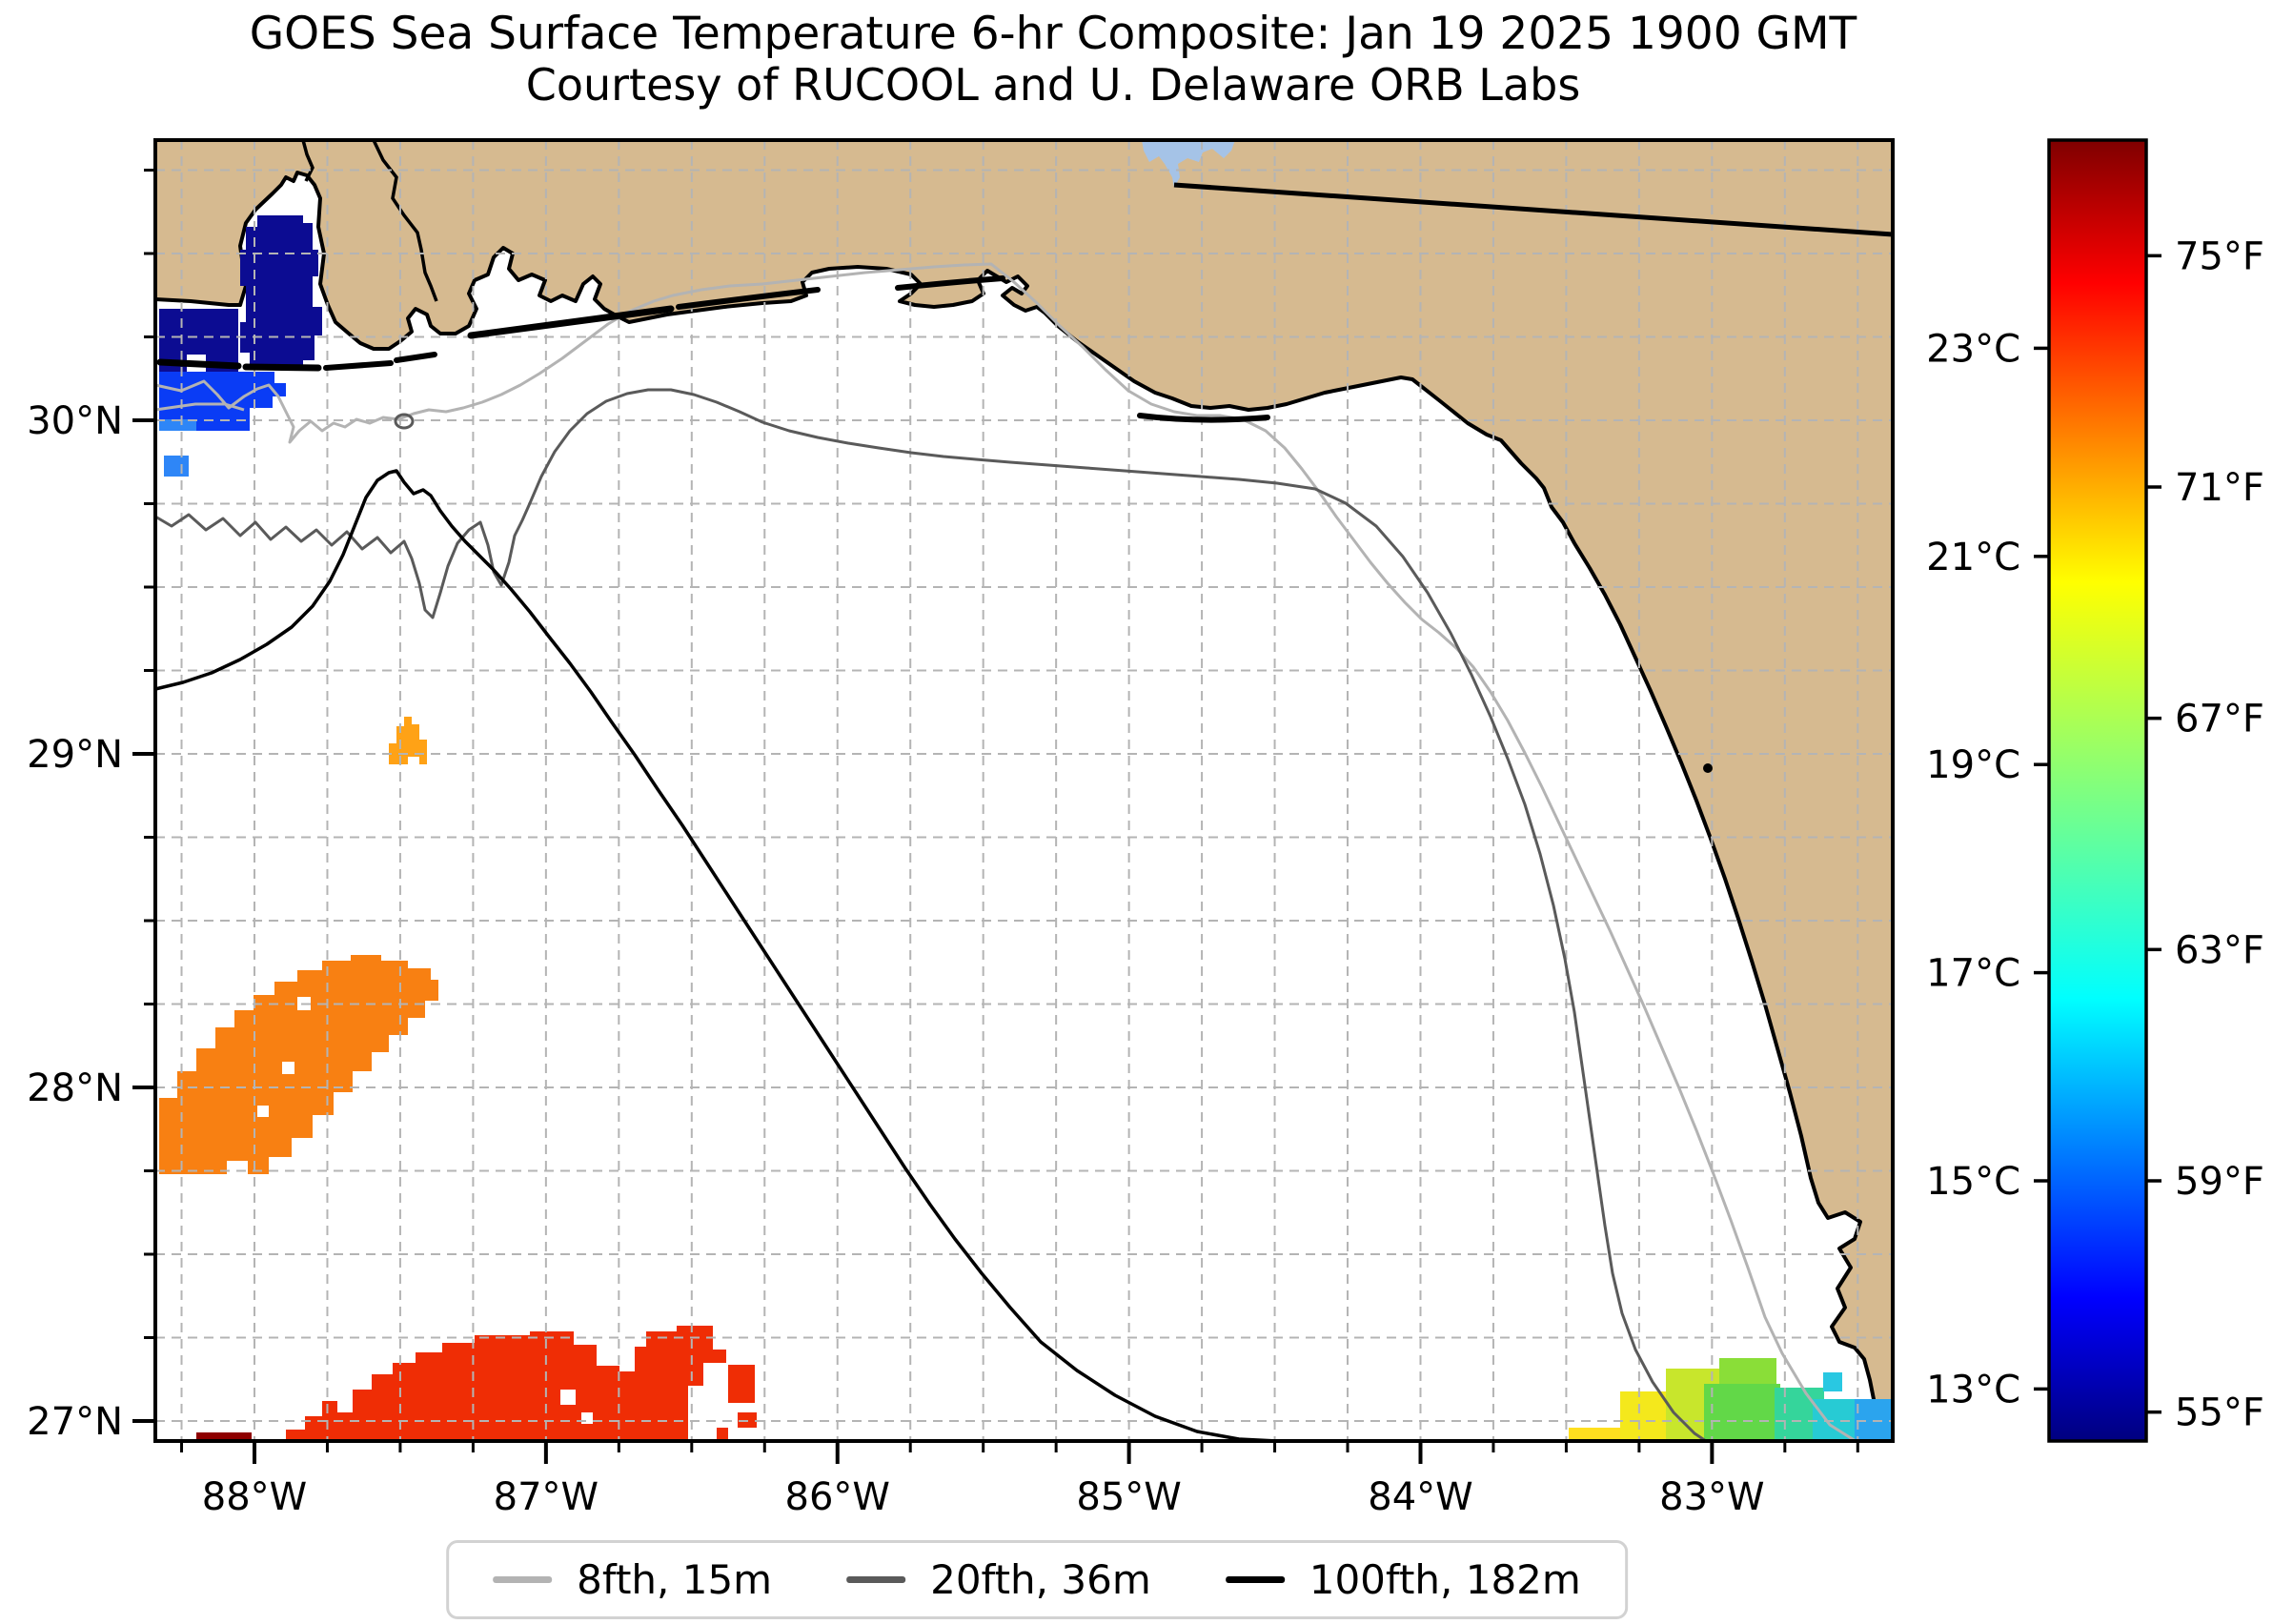  What do you see at coordinates (408, 740) in the screenshot?
I see `sst-patch-small-orange` at bounding box center [408, 740].